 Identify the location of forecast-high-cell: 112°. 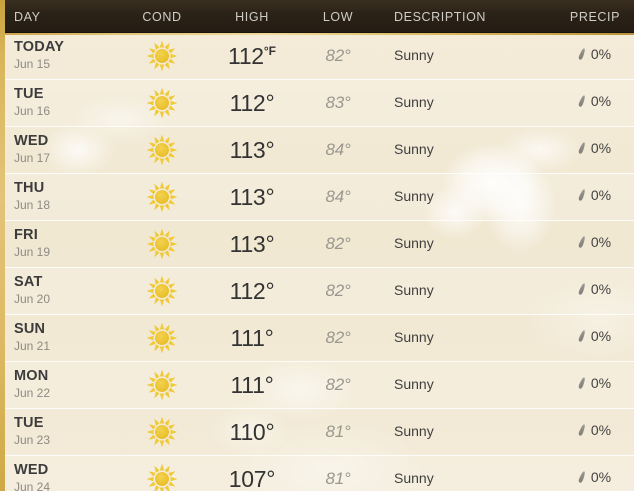
(252, 103).